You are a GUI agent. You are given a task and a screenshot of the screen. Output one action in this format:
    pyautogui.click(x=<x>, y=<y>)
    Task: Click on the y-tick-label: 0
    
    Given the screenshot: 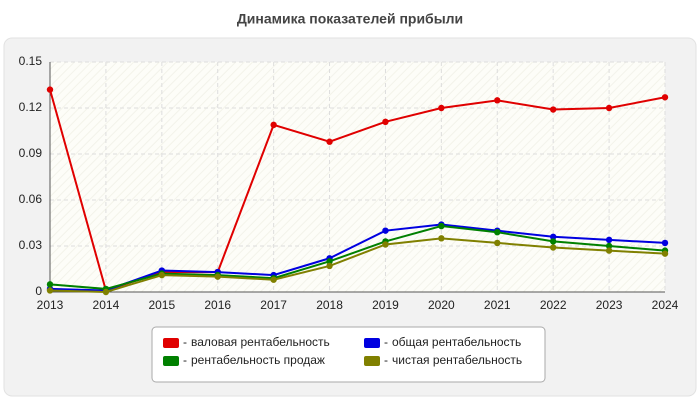 What is the action you would take?
    pyautogui.click(x=38, y=291)
    